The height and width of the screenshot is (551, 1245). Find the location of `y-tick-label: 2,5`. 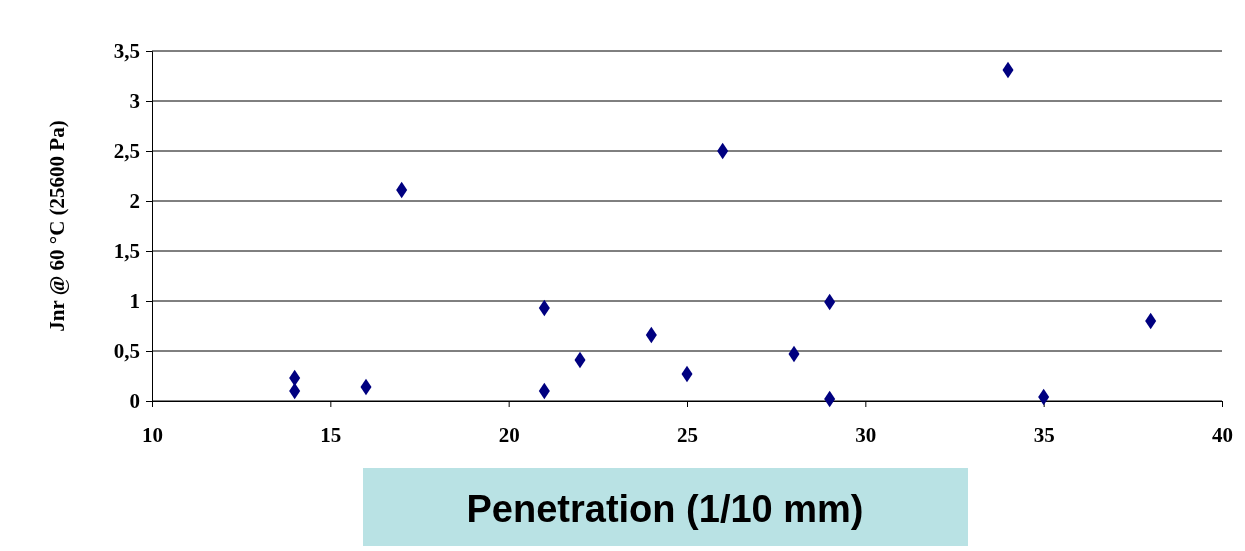

y-tick-label: 2,5 is located at coordinates (126, 151).